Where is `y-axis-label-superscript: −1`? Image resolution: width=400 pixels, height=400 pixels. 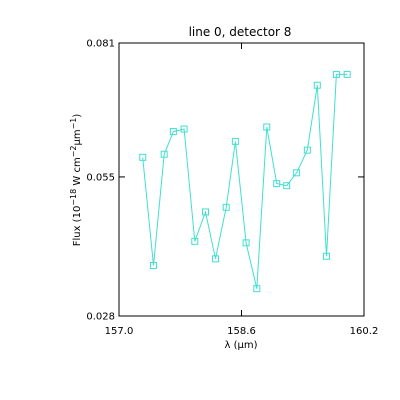
y-axis-label-superscript: −1 is located at coordinates (73, 124).